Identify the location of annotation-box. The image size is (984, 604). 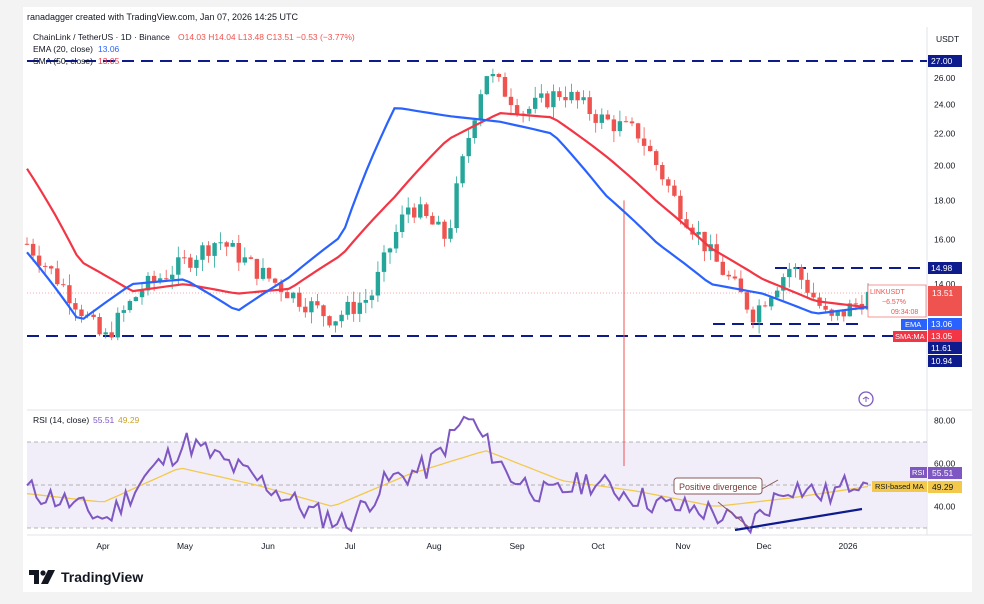
(718, 486).